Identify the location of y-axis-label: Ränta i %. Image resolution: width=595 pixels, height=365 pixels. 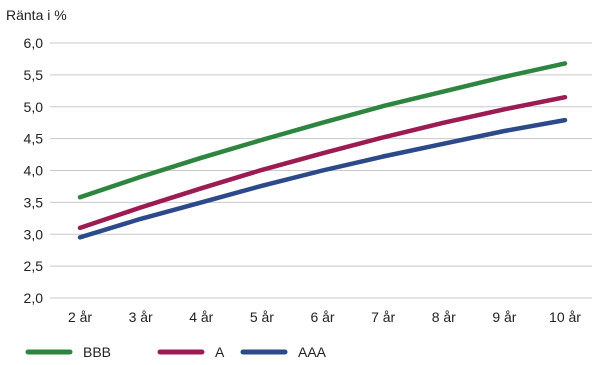
(36, 15).